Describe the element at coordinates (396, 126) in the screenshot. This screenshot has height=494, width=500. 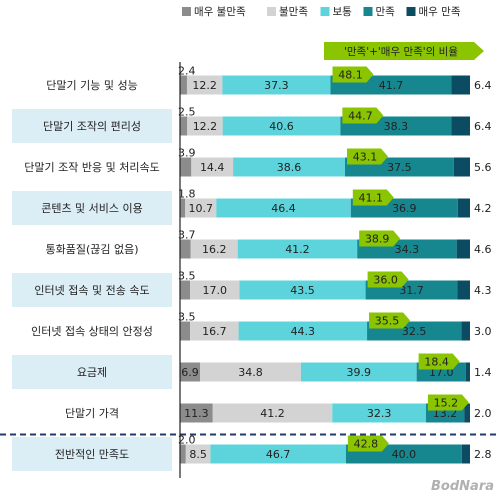
I see `data-label: 38.3` at that location.